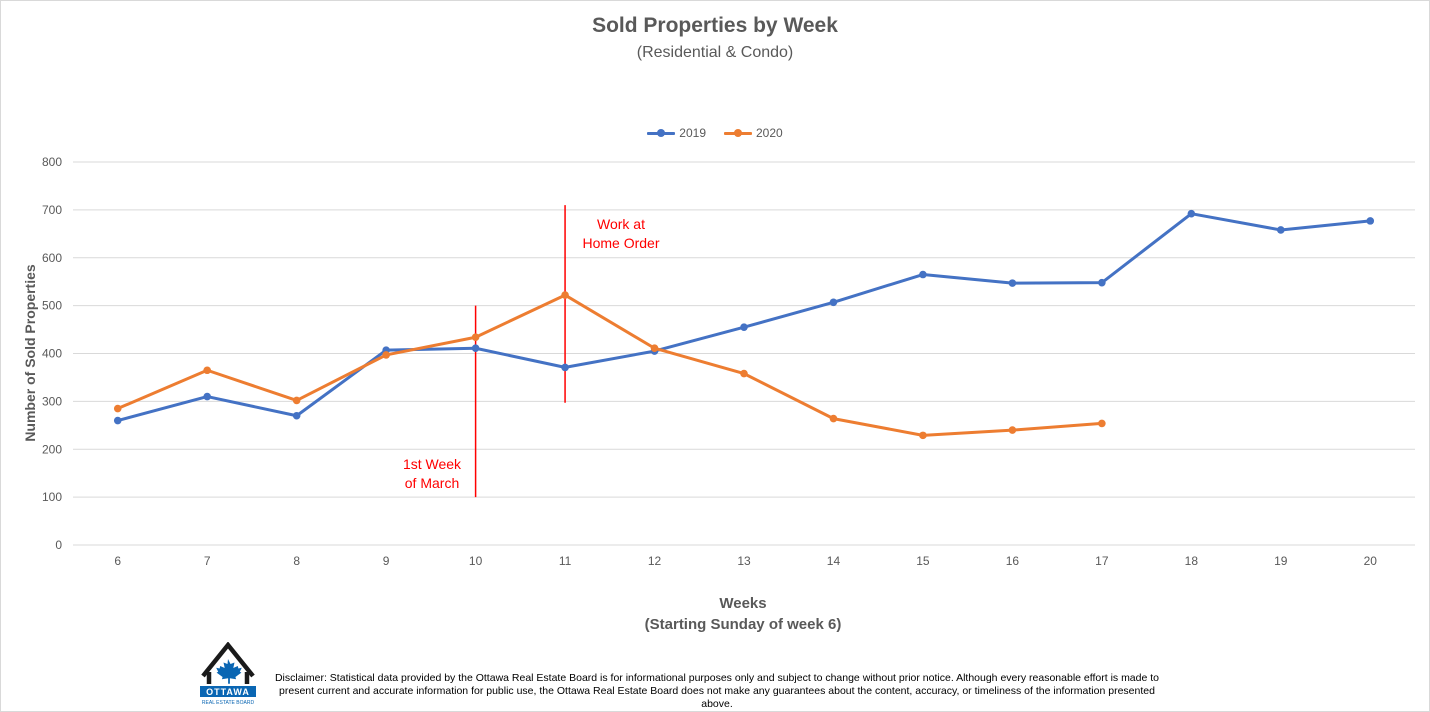 This screenshot has height=712, width=1430. I want to click on legend-label-2020: 2020, so click(769, 133).